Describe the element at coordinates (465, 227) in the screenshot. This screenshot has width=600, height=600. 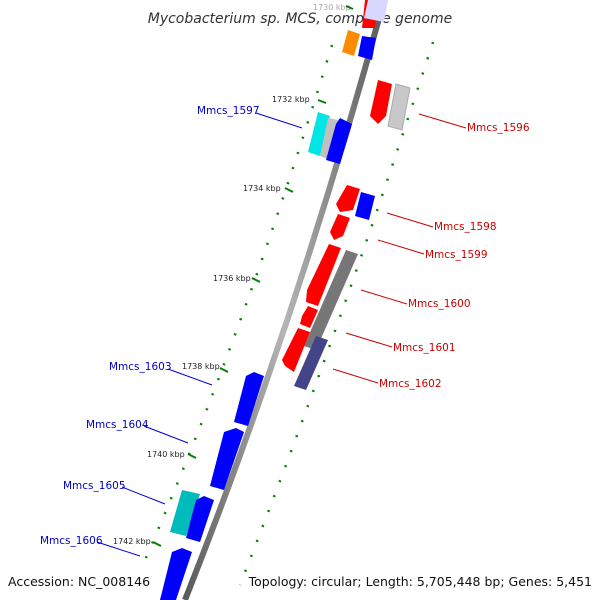
I see `label-mmcs-1598: Mmcs_1598` at that location.